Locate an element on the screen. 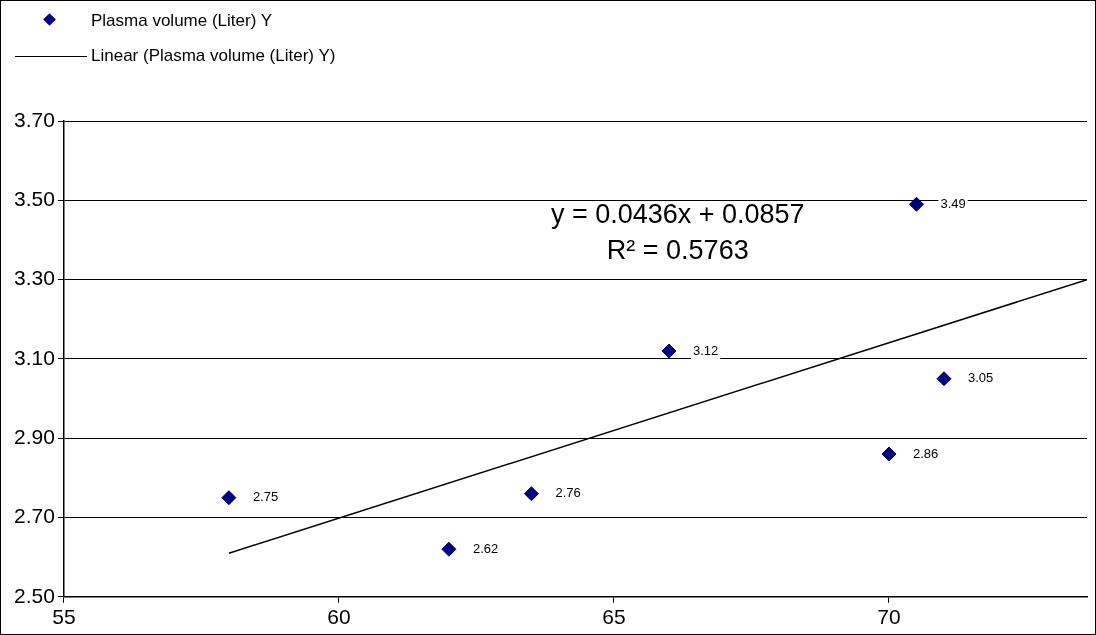  data-label: 2.62 is located at coordinates (485, 548).